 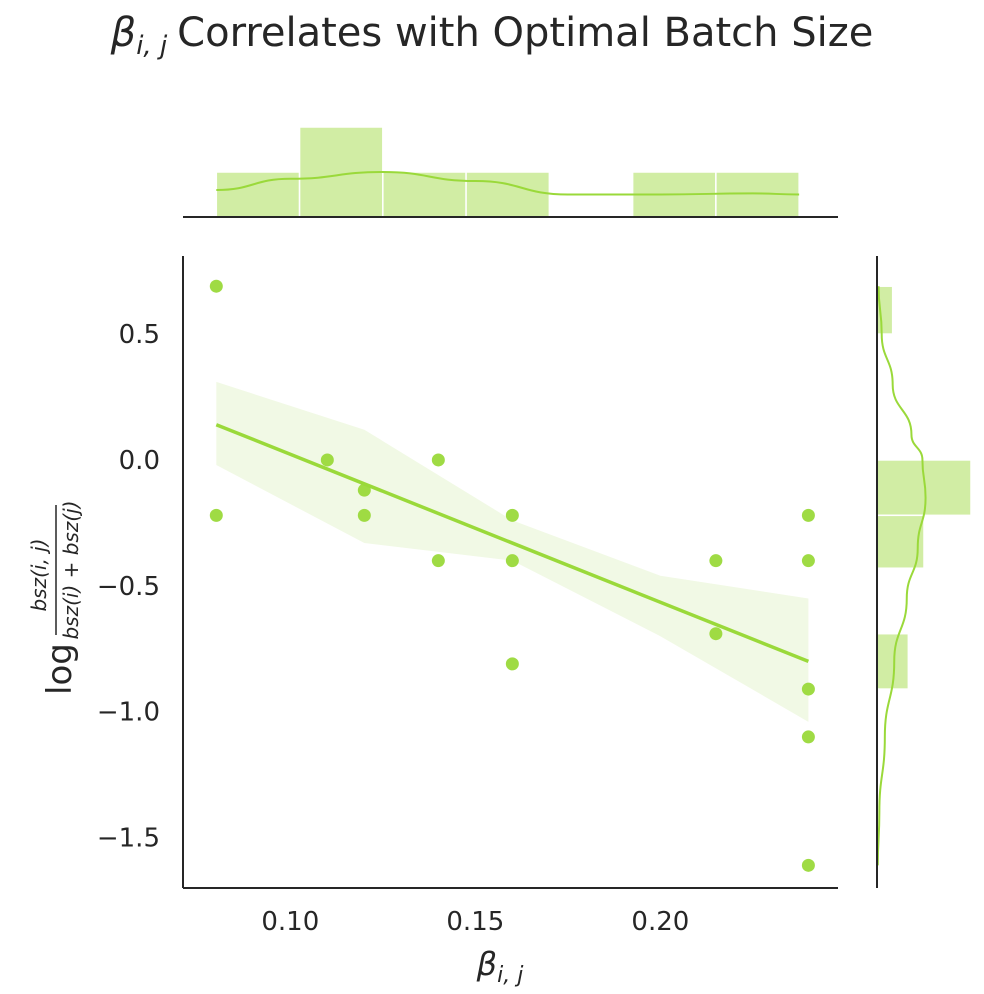 I want to click on y-label-denominator: bsz(i) + bsz(j), so click(x=71, y=569).